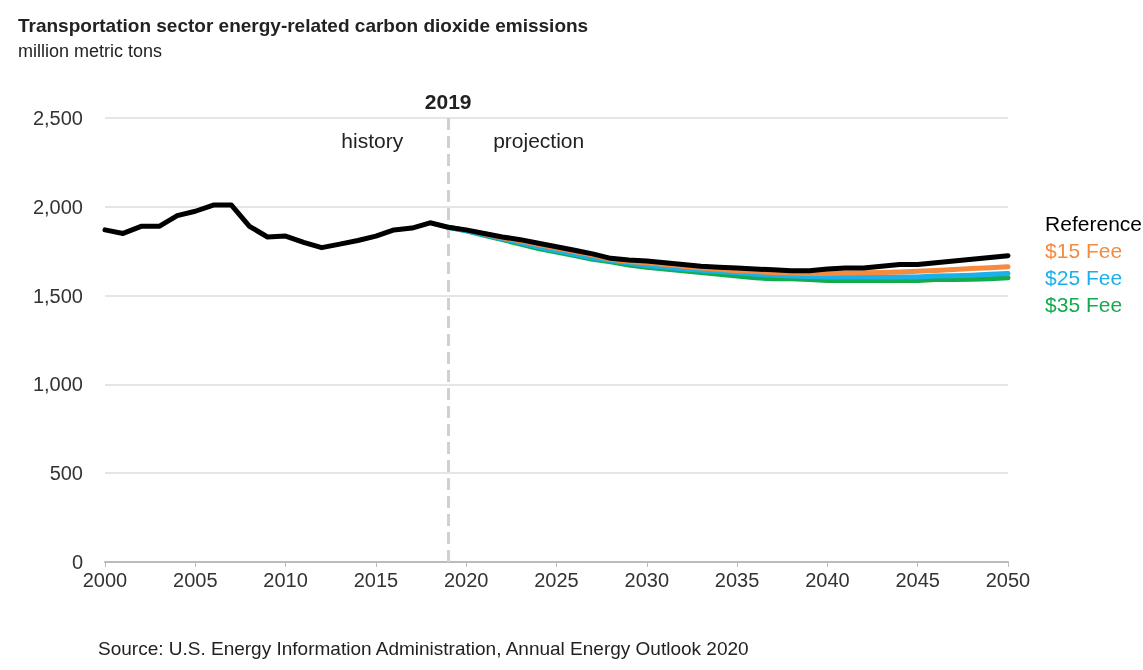  I want to click on x-tick-label: 2030, so click(647, 580).